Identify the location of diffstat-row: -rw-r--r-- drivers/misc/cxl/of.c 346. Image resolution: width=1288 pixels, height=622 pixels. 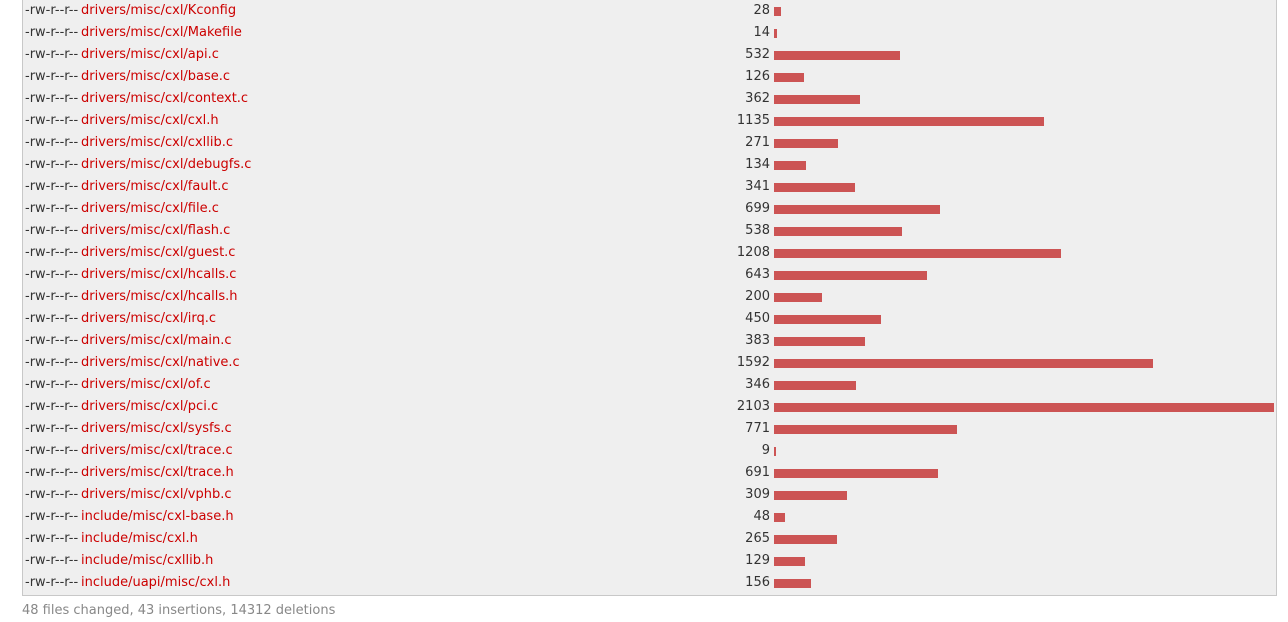
(649, 385).